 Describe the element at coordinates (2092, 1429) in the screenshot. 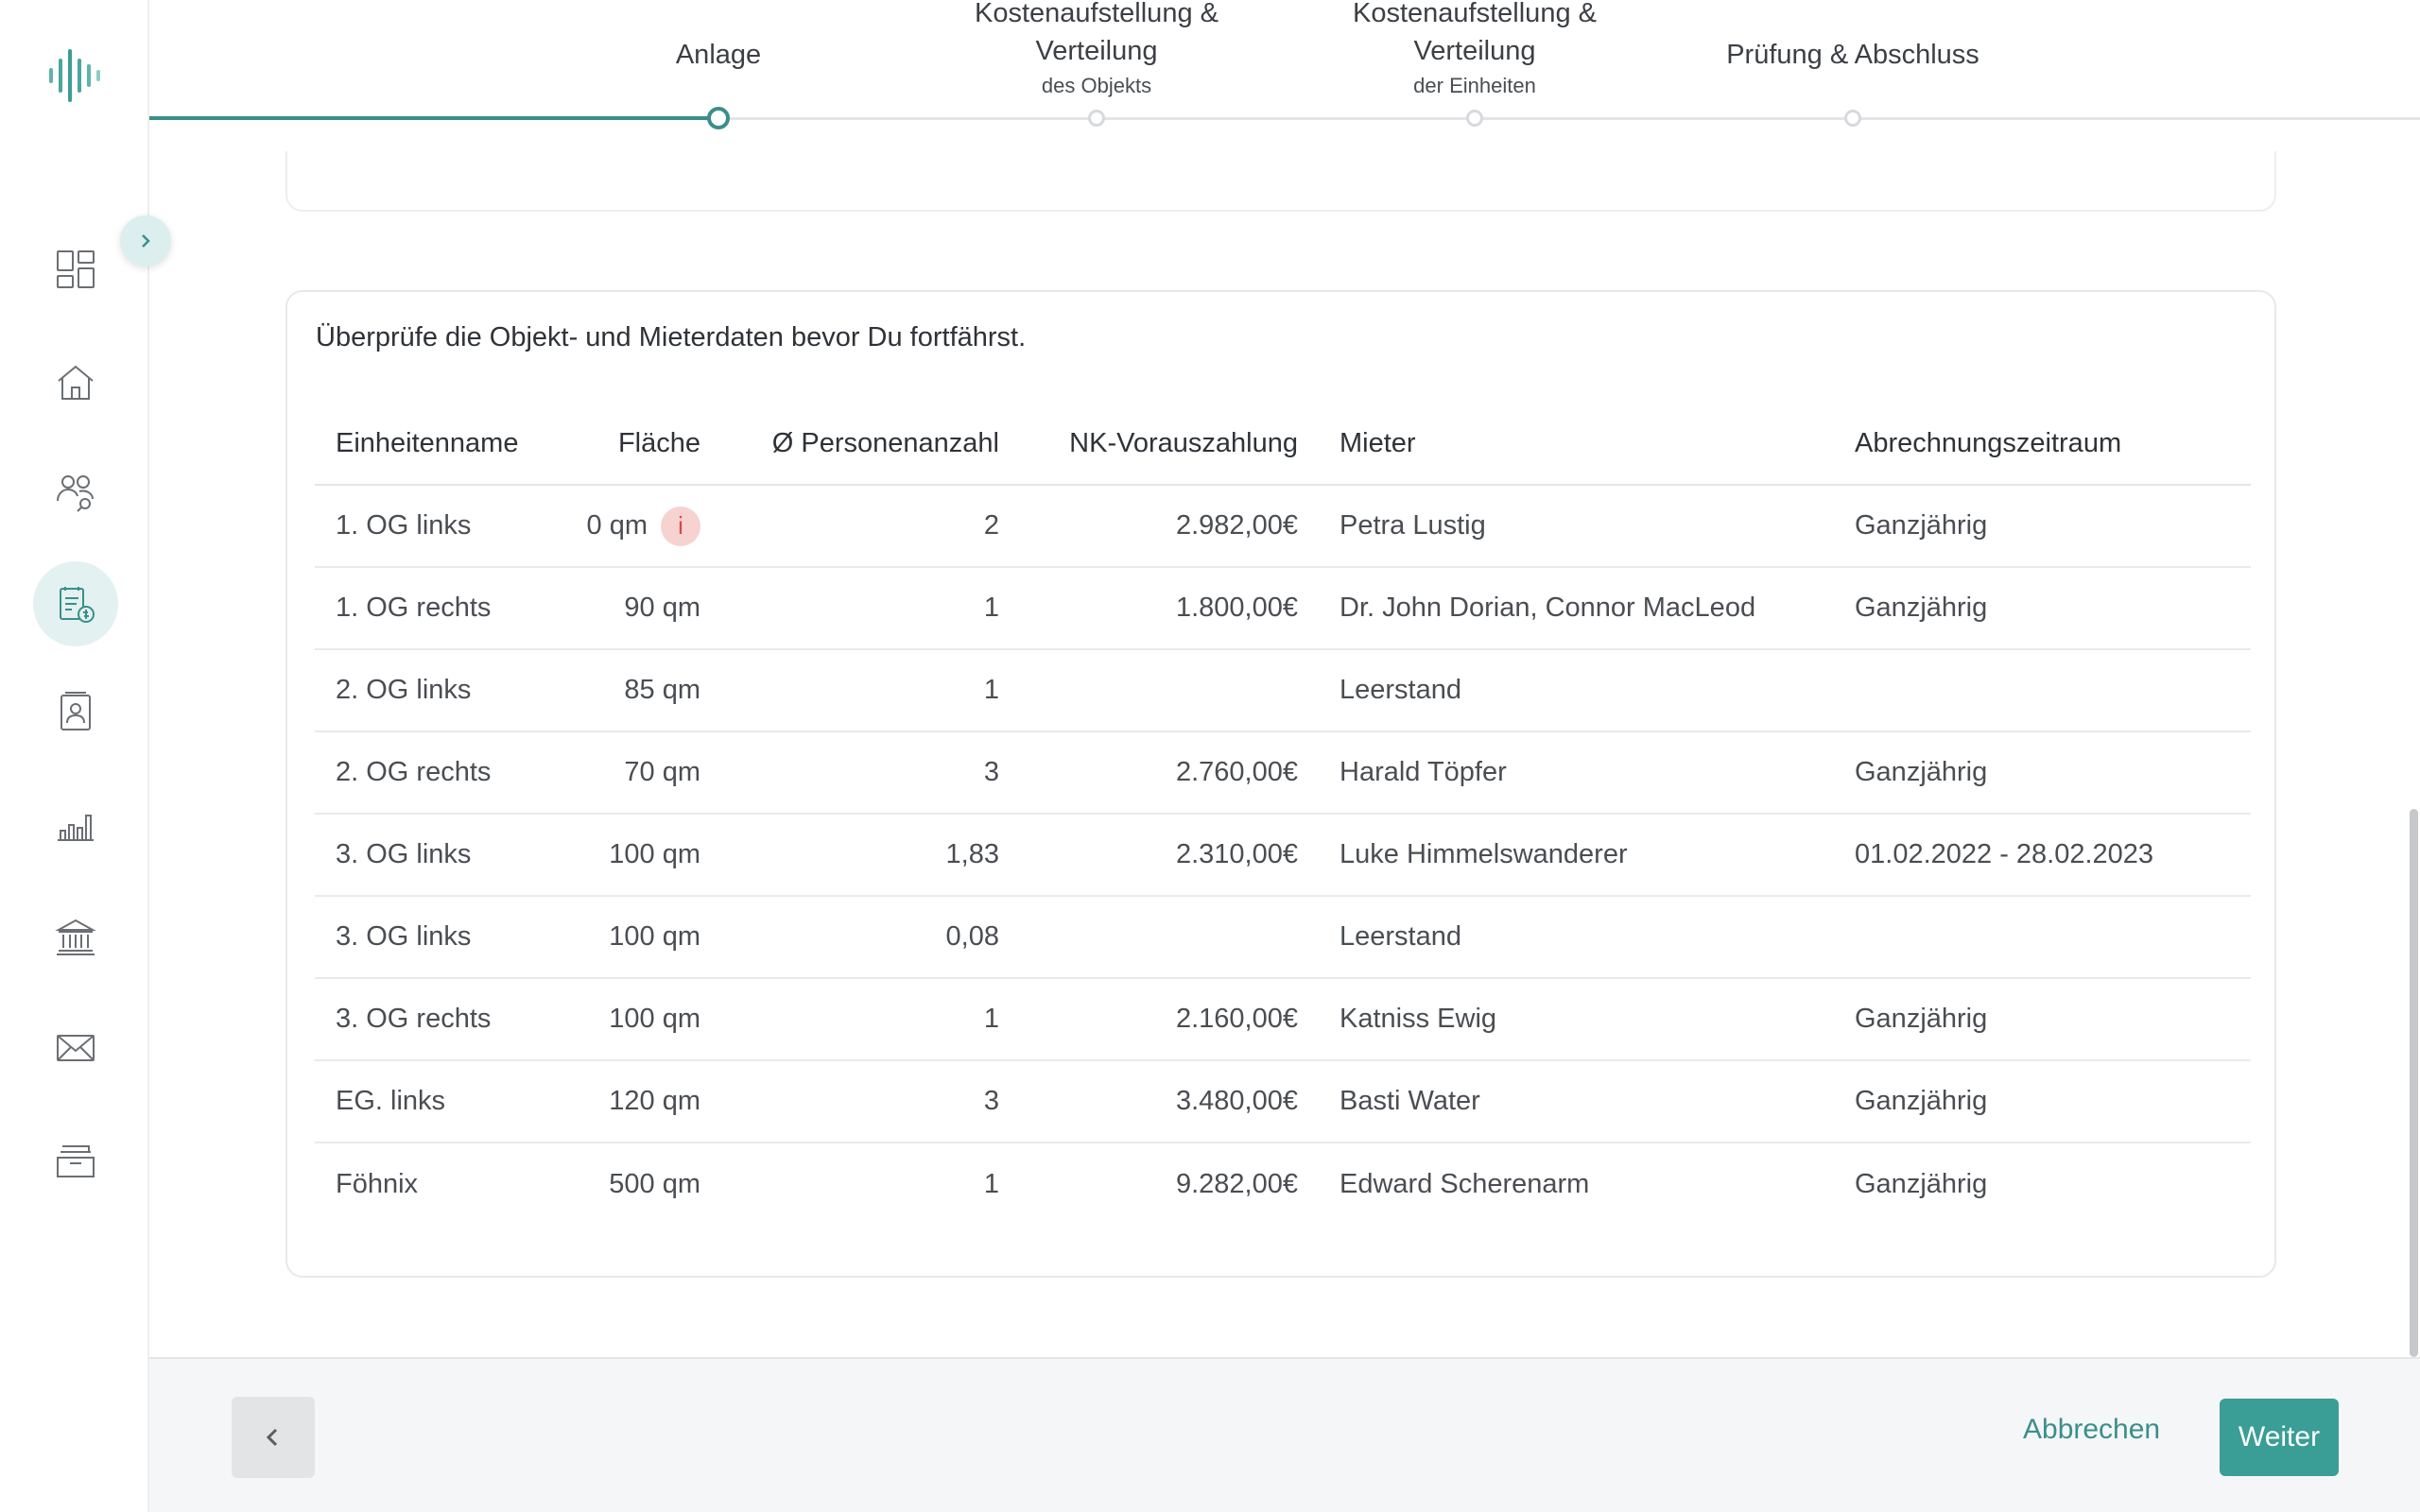

I see `cancel-button: Abbrechen` at that location.